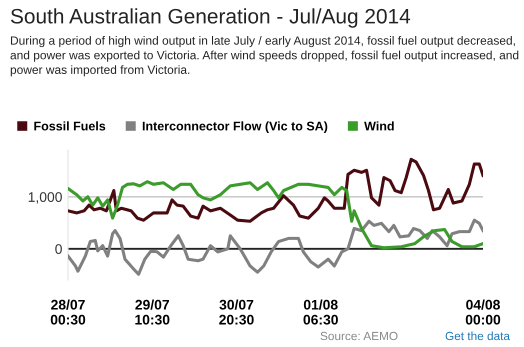 The width and height of the screenshot is (524, 347). I want to click on x-tick-label: 28/07 00:30, so click(68, 312).